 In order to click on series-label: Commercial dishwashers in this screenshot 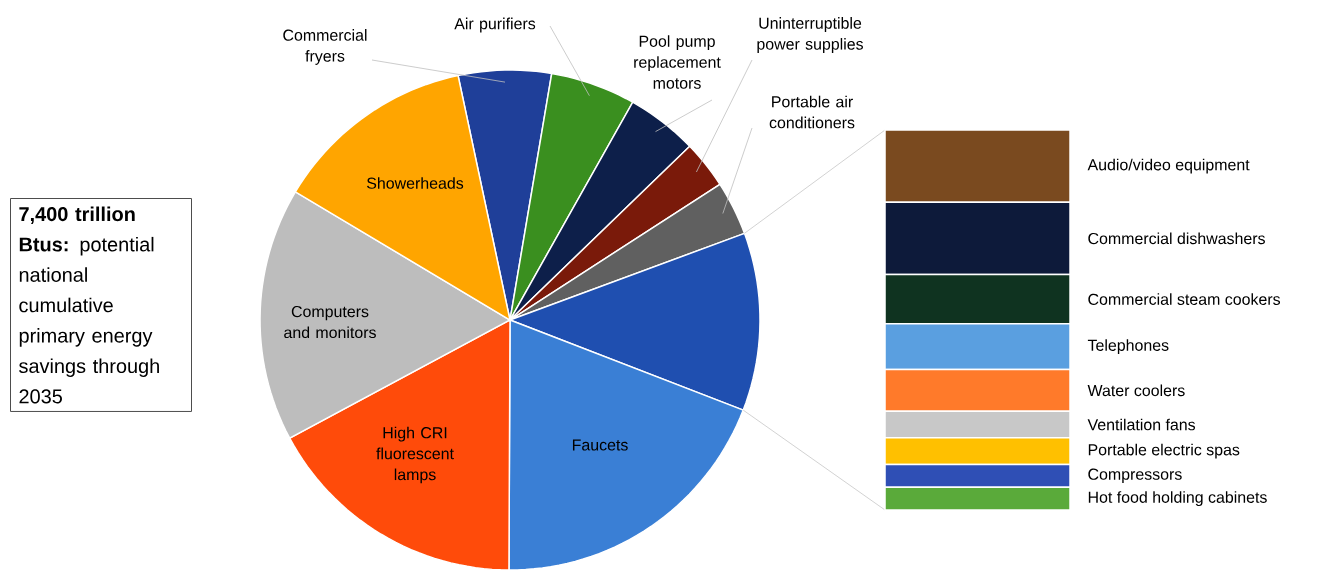, I will do `click(1176, 238)`.